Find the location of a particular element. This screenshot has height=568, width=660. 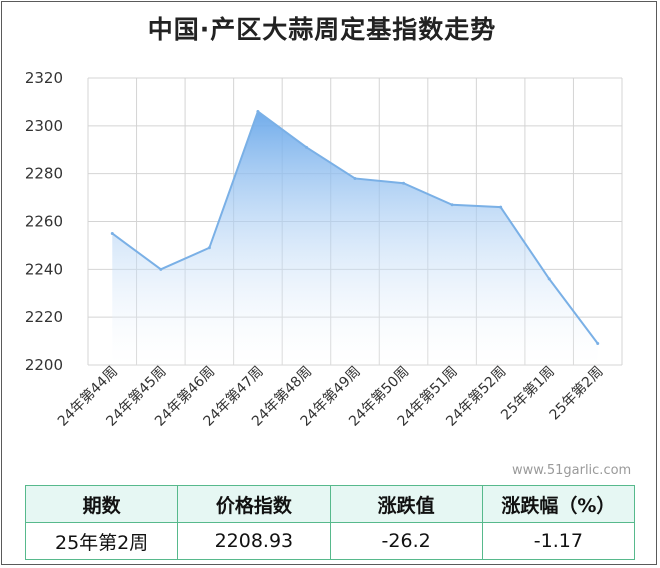

chart-title: 中国·产区大蒜周定基指数走势 is located at coordinates (322, 29).